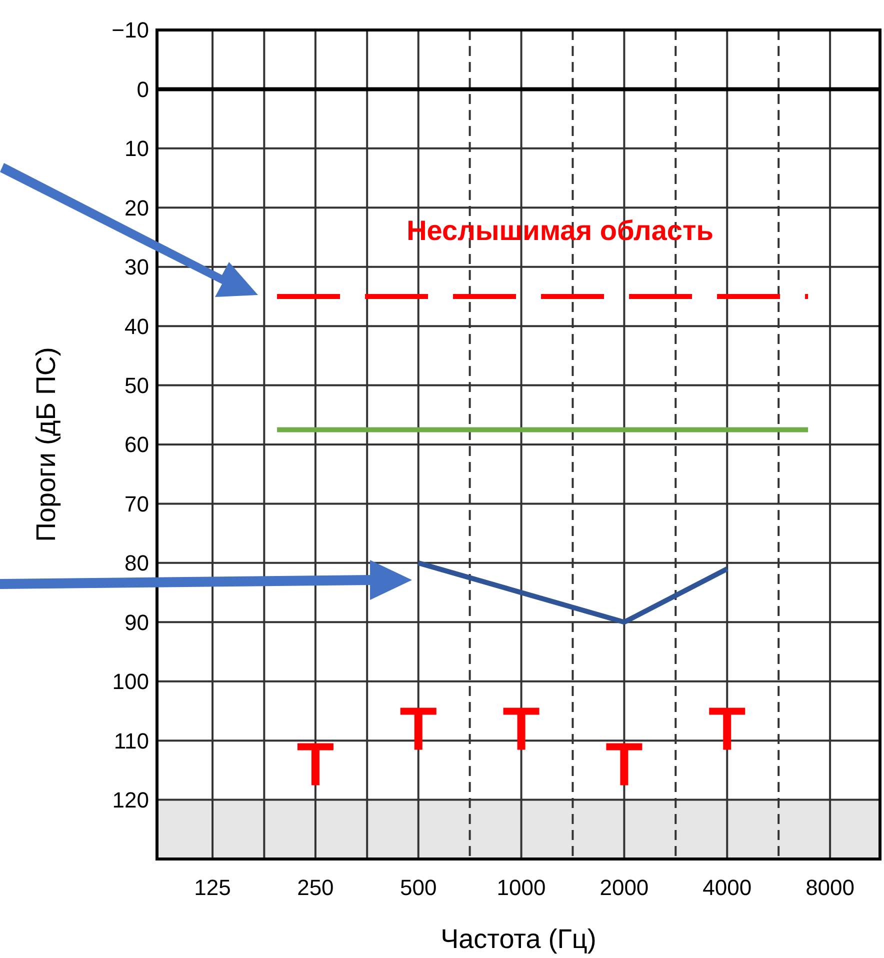 This screenshot has height=958, width=884. I want to click on x-tick-label: 4000, so click(727, 887).